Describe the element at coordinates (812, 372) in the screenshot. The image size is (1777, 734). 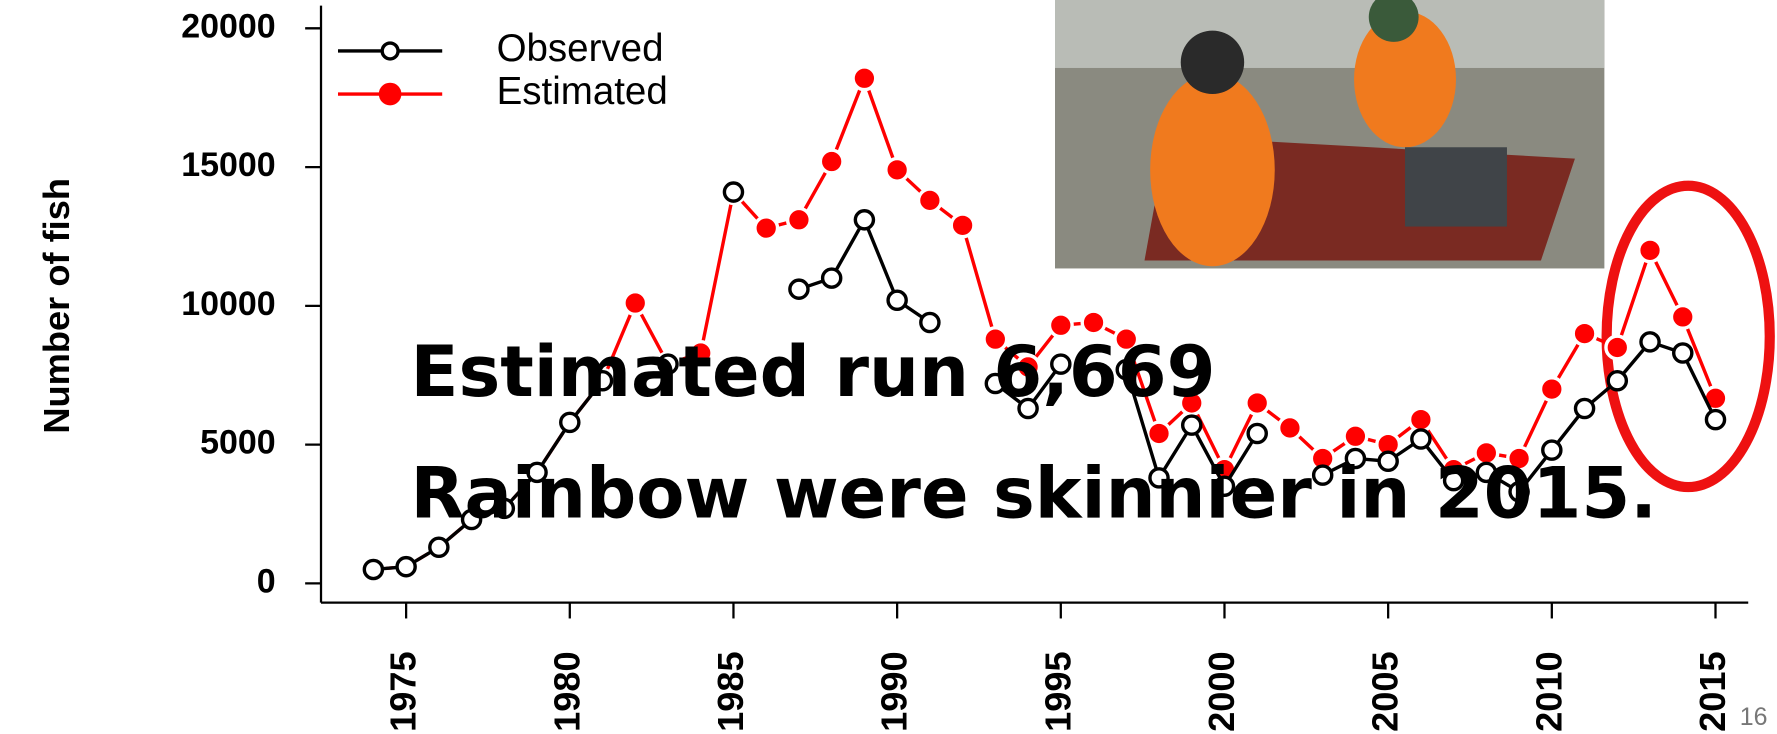
I see `annotation: Estimated run 6,669` at that location.